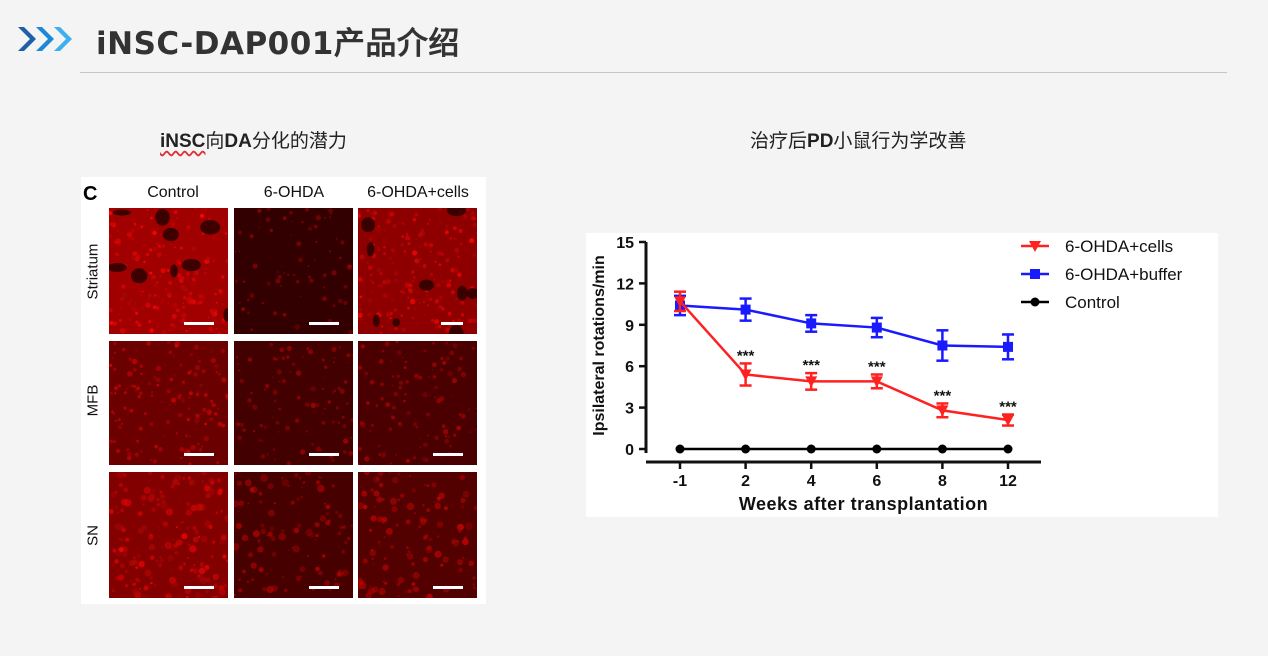 The width and height of the screenshot is (1268, 656). Describe the element at coordinates (93, 271) in the screenshot. I see `row-label-striatum: Striatum` at that location.